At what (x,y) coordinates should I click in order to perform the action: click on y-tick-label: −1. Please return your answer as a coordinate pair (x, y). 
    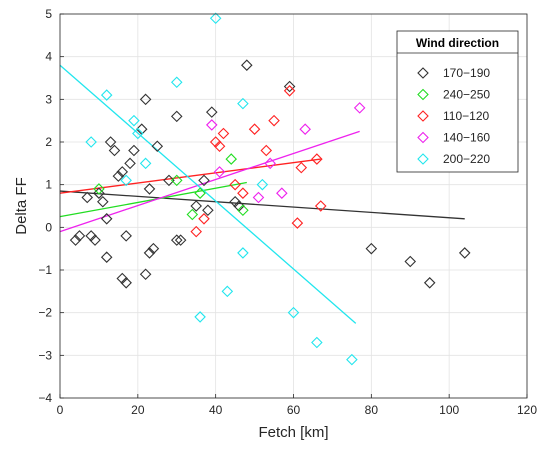
    Looking at the image, I should click on (45, 270).